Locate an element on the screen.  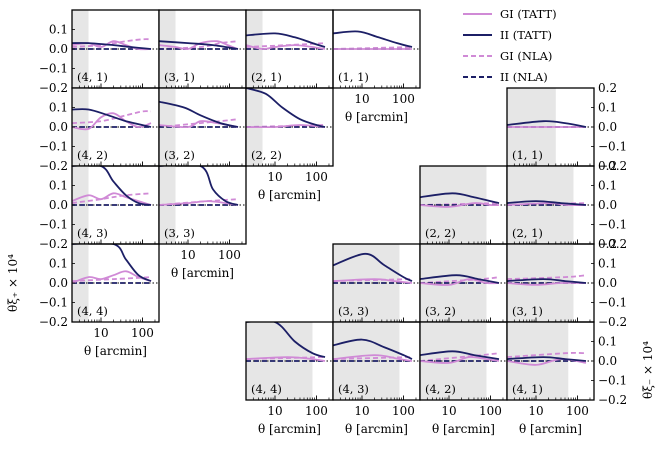
ylabel-left: θξ₊ × 10⁴ is located at coordinates (13, 283).